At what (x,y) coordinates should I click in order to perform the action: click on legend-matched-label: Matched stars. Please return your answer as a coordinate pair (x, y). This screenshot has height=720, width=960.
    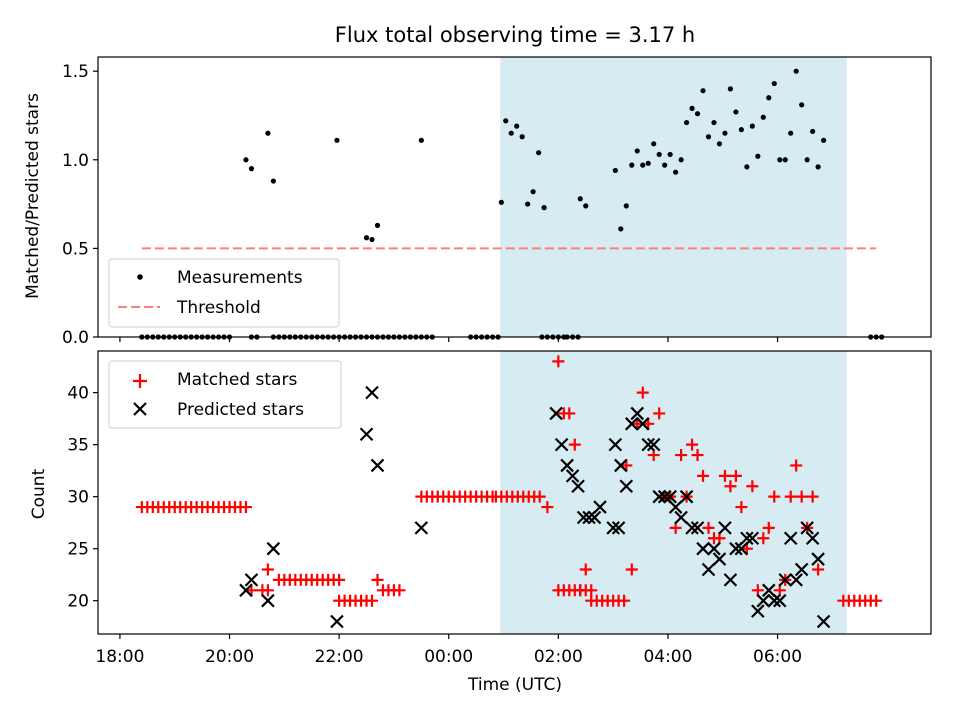
    Looking at the image, I should click on (237, 380).